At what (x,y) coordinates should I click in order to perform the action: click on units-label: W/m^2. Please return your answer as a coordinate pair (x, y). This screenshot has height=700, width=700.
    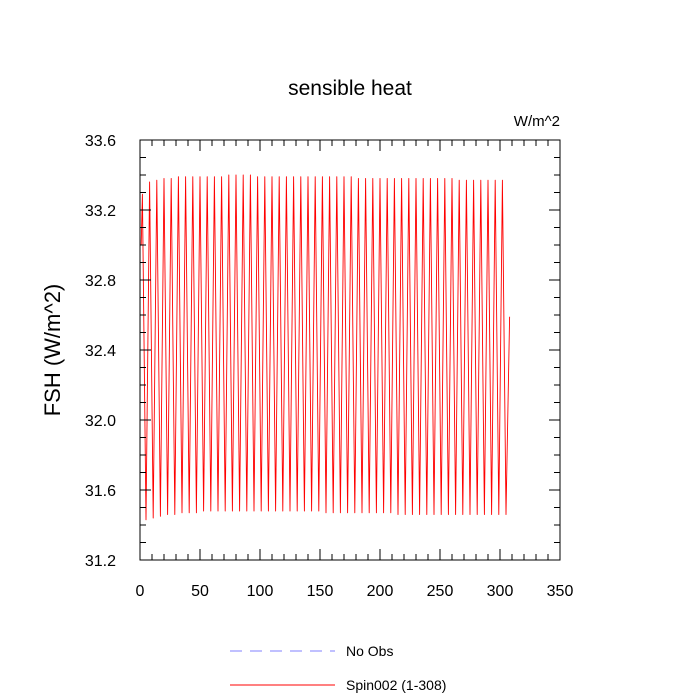
    Looking at the image, I should click on (537, 121).